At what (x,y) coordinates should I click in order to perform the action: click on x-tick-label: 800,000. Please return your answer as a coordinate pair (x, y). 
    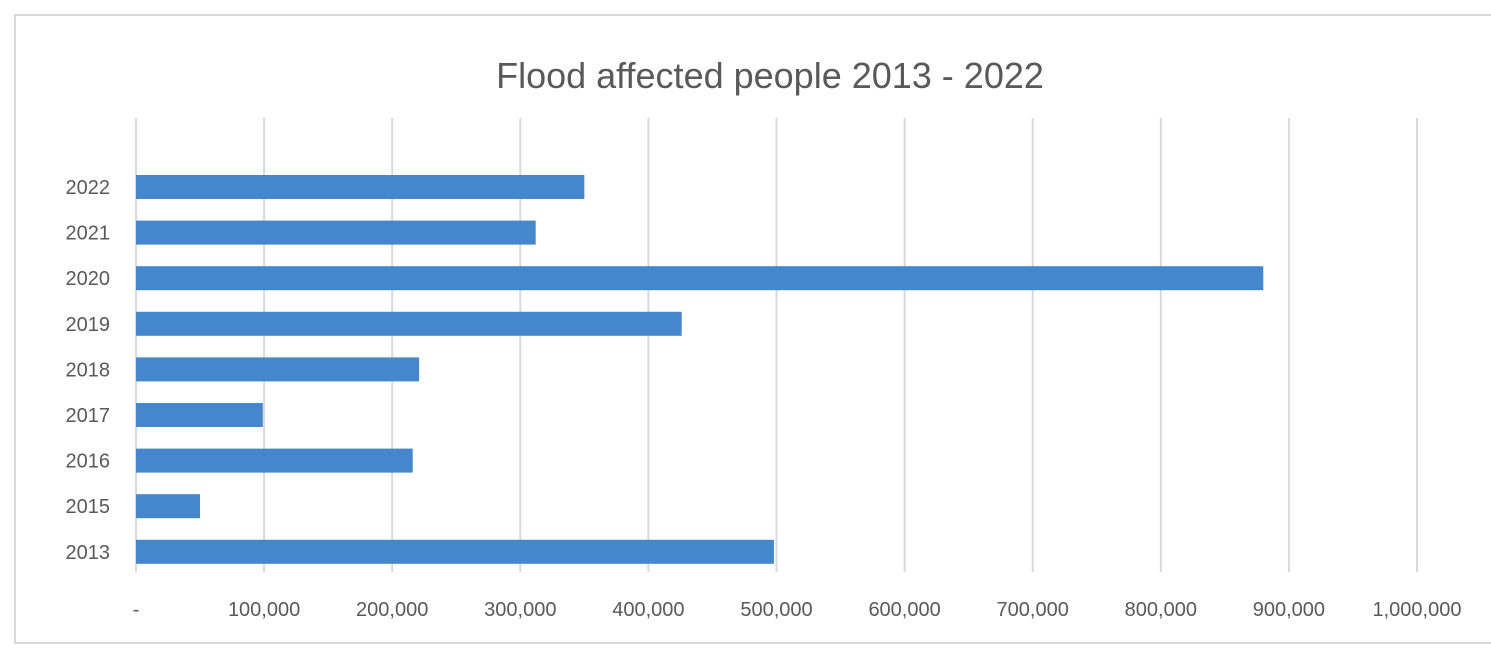
    Looking at the image, I should click on (1161, 610).